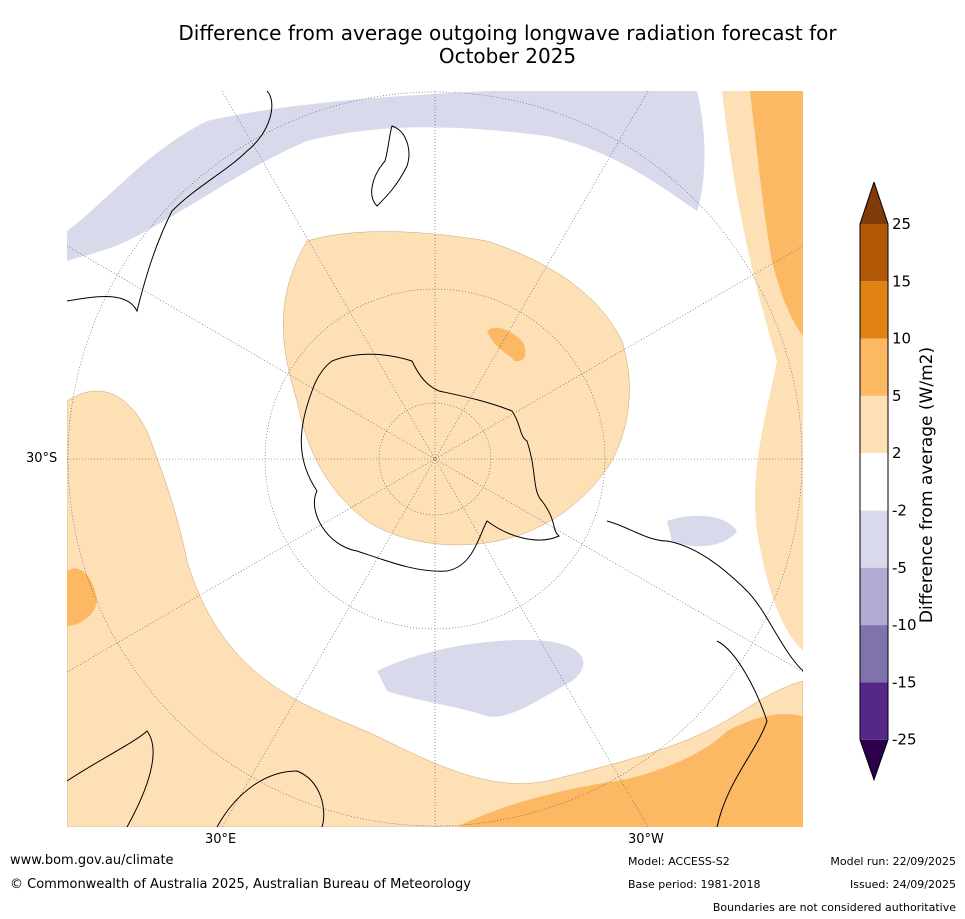 The width and height of the screenshot is (965, 919). Describe the element at coordinates (927, 485) in the screenshot. I see `colorbar-title: Difference from average (W/m2)` at that location.